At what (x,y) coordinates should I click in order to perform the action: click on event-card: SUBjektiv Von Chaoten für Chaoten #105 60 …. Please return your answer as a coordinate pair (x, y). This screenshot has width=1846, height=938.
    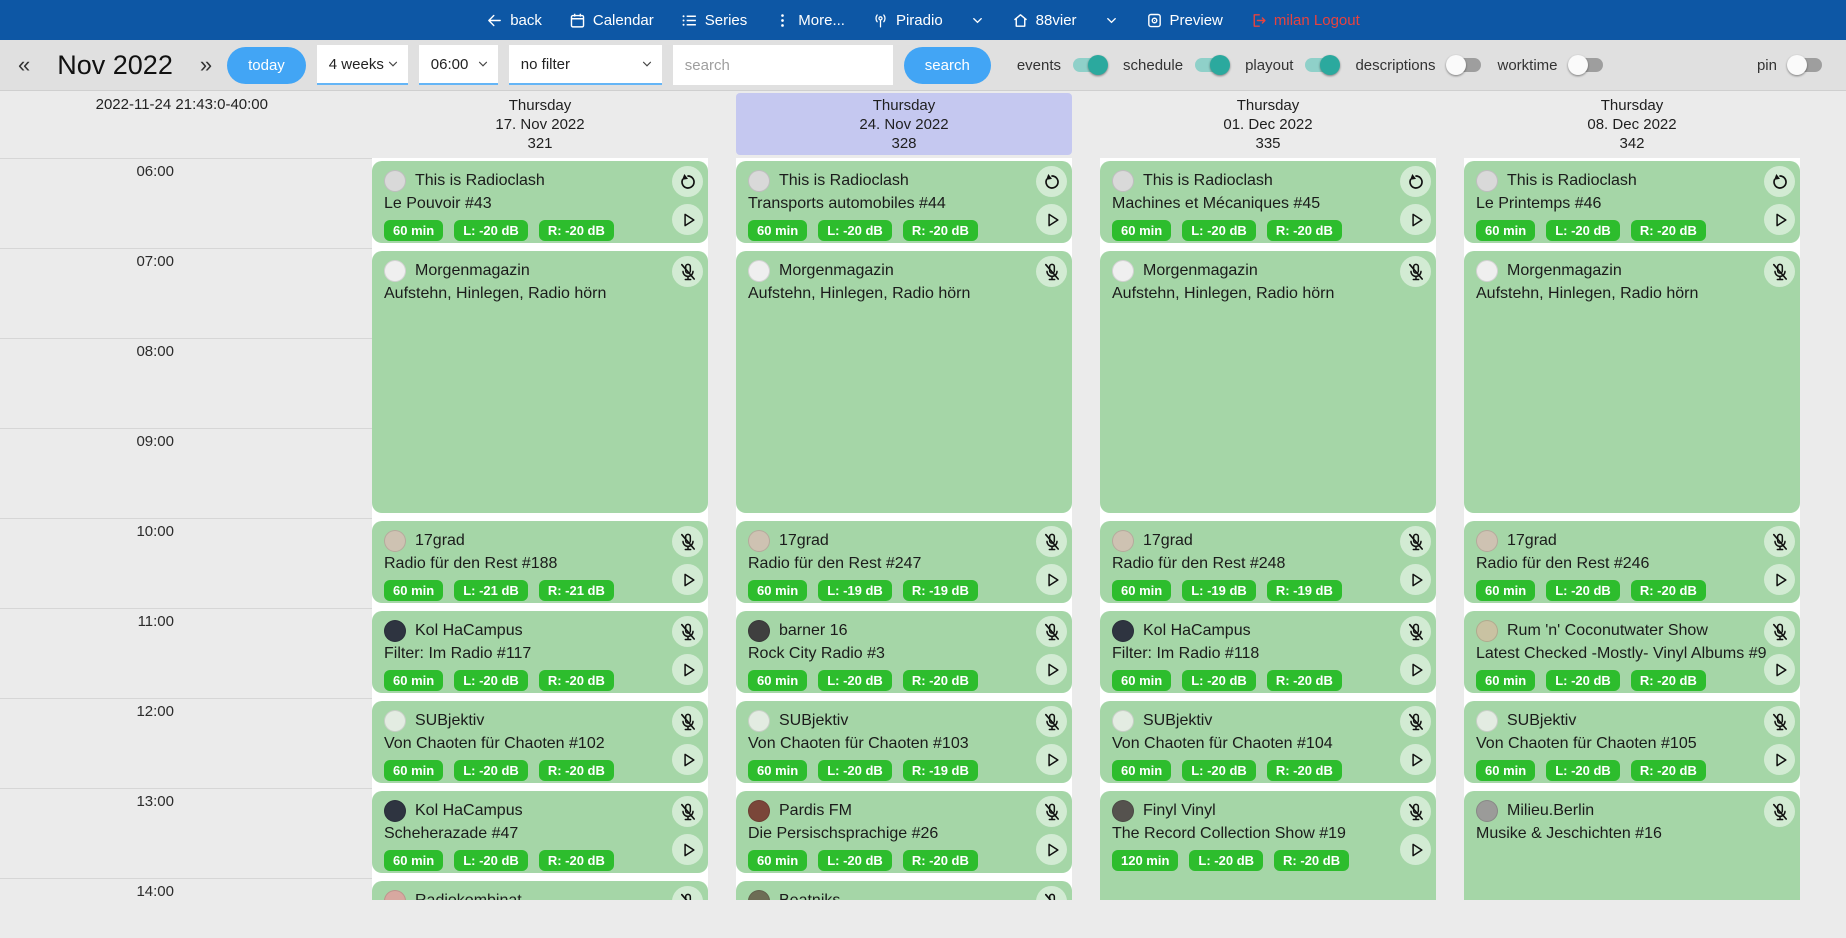
    Looking at the image, I should click on (1632, 742).